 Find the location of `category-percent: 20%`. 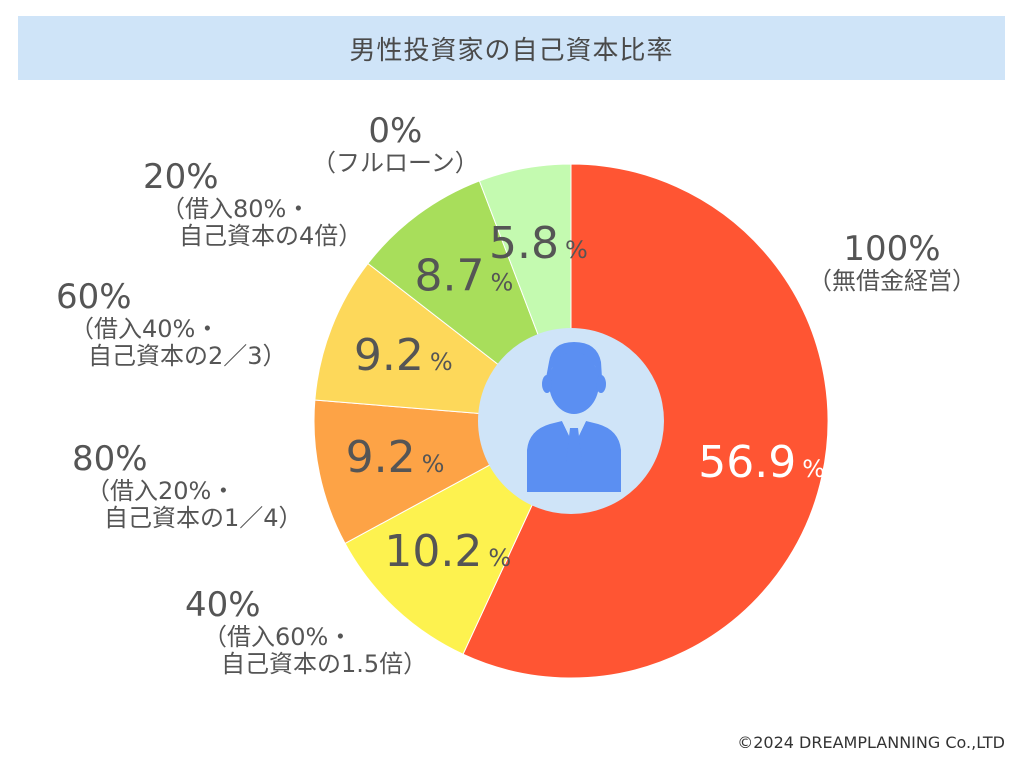

category-percent: 20% is located at coordinates (181, 177).